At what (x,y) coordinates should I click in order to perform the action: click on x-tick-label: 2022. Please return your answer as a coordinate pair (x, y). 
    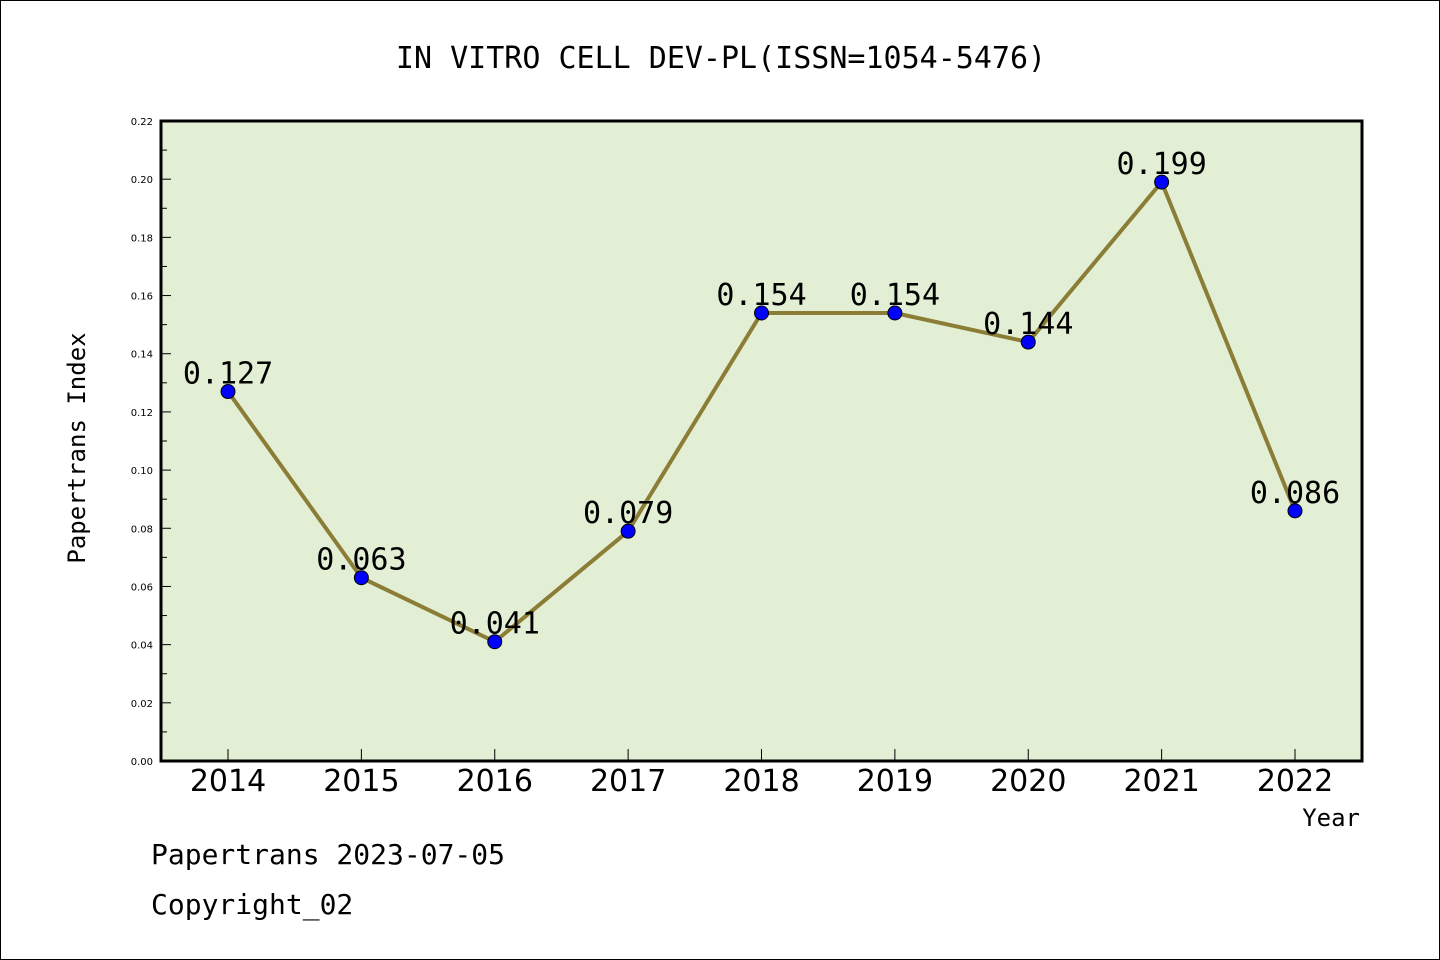
    Looking at the image, I should click on (1295, 781).